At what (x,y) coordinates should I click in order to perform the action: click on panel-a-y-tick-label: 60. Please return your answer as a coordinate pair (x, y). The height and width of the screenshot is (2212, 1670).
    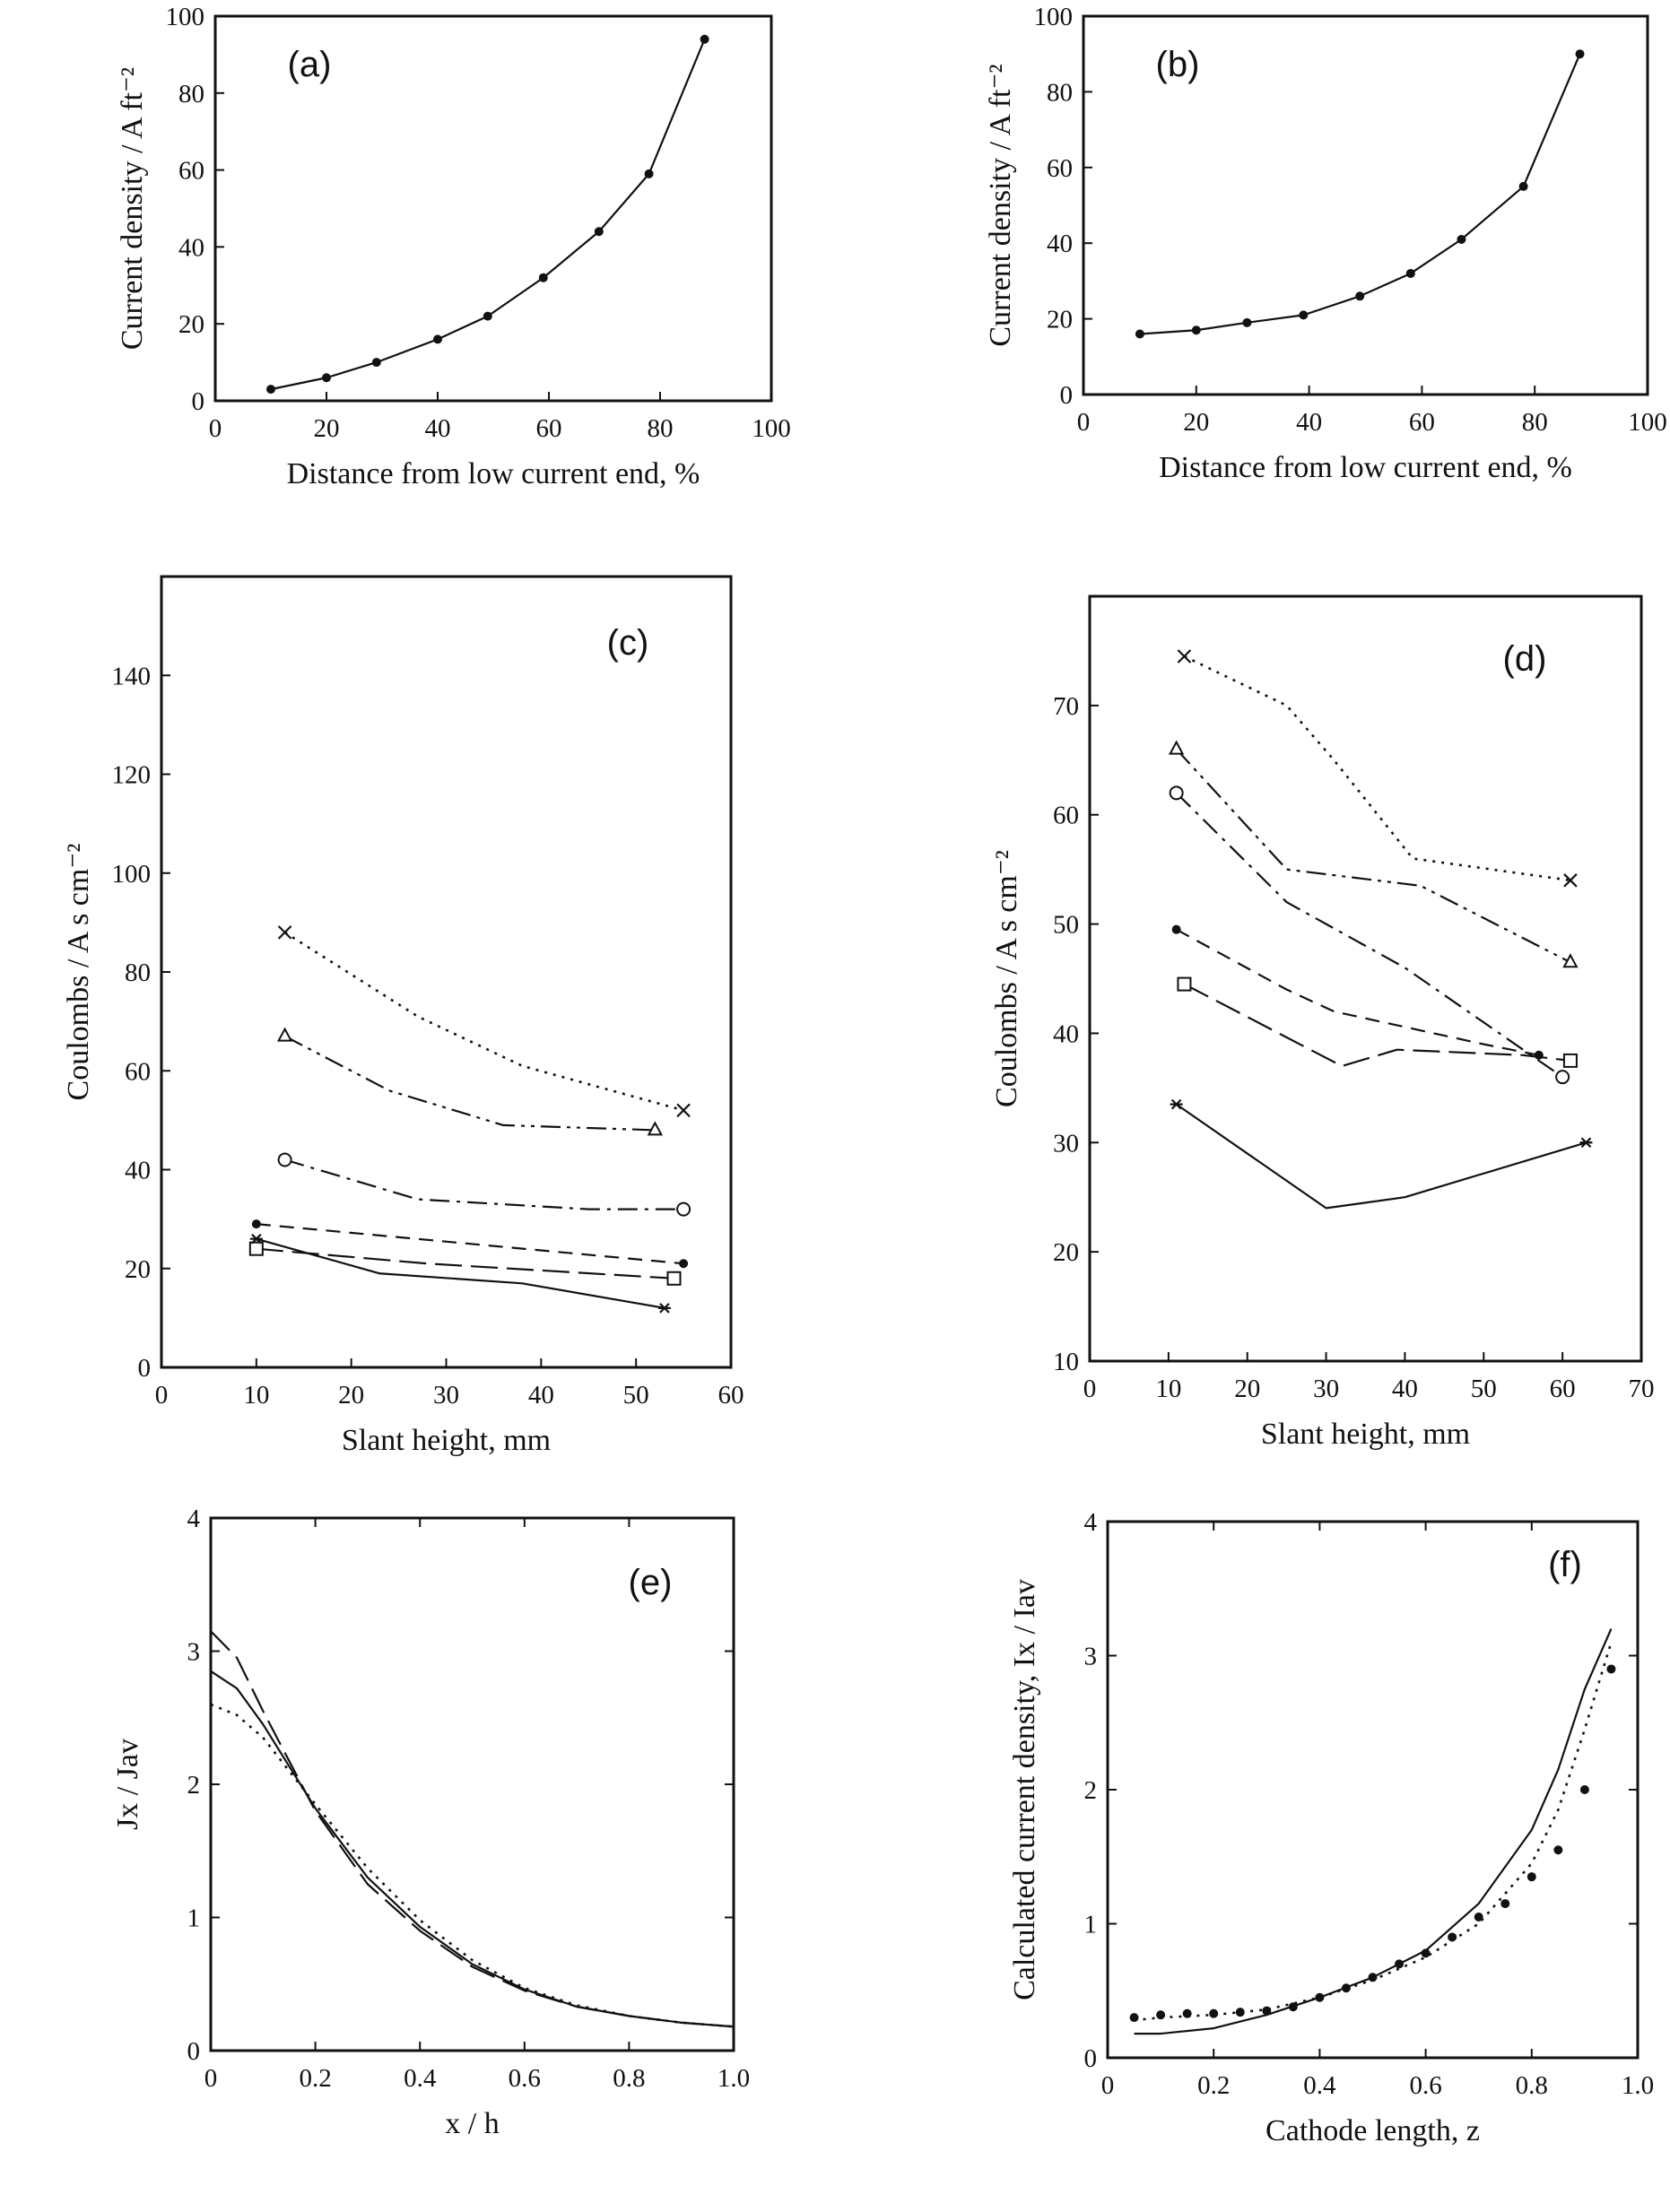
    Looking at the image, I should click on (191, 171).